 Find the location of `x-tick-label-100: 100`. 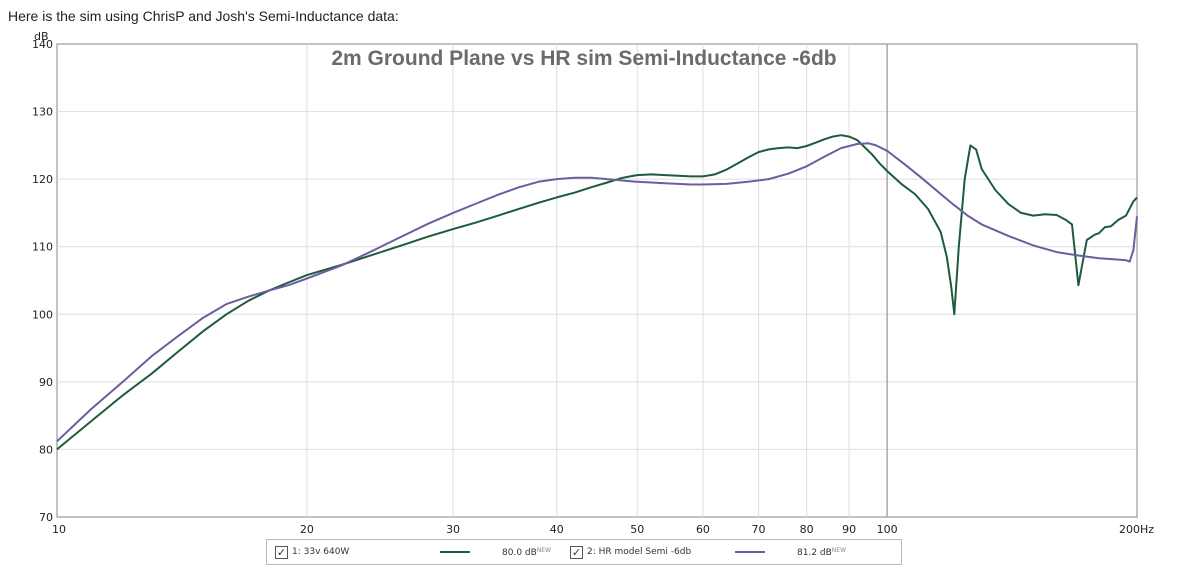

x-tick-label-100: 100 is located at coordinates (887, 529).